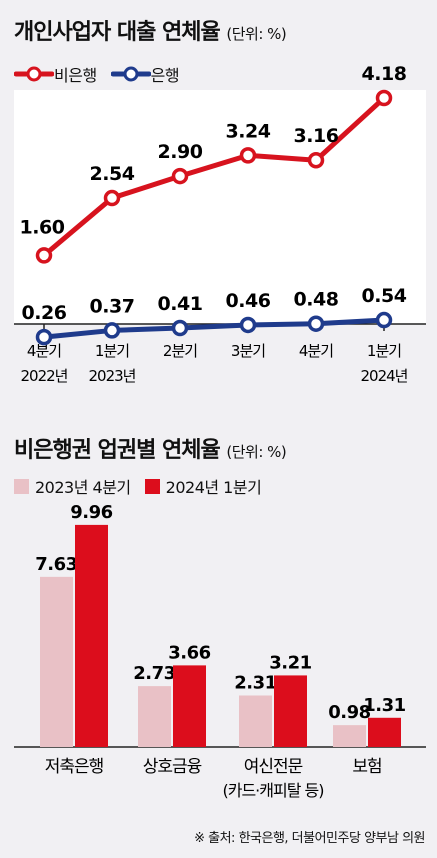 The image size is (437, 858). What do you see at coordinates (112, 306) in the screenshot?
I see `data-label-bank: 0.37` at bounding box center [112, 306].